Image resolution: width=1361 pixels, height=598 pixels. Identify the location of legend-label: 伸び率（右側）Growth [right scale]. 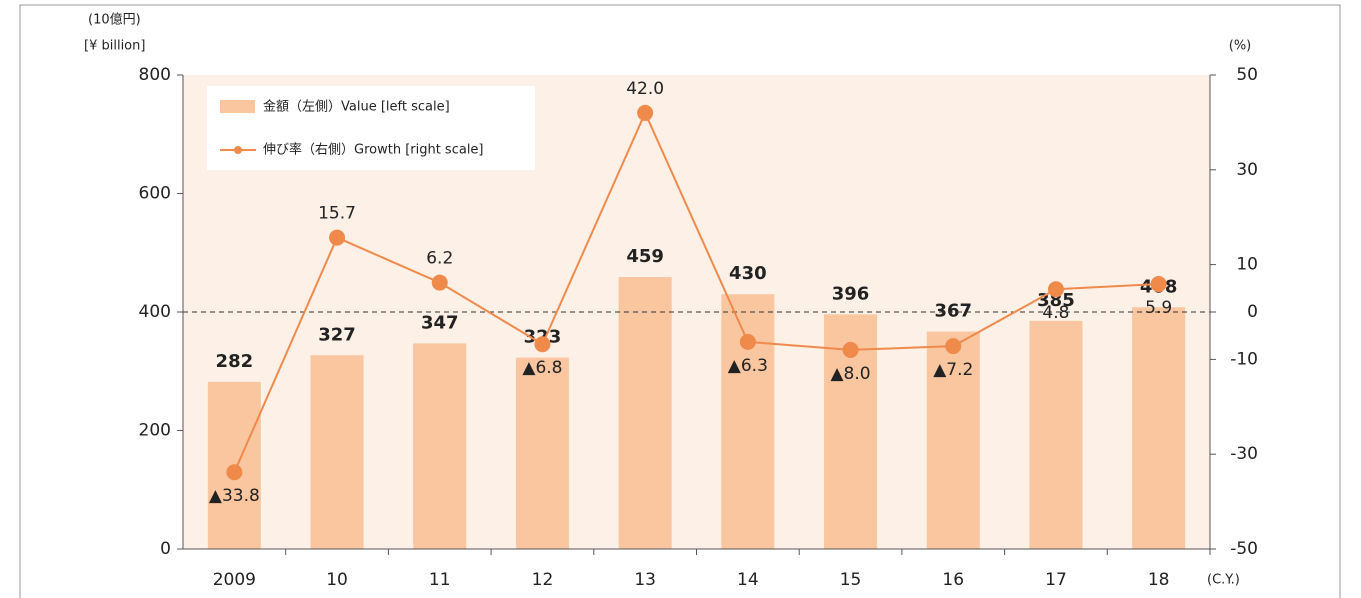
(373, 150).